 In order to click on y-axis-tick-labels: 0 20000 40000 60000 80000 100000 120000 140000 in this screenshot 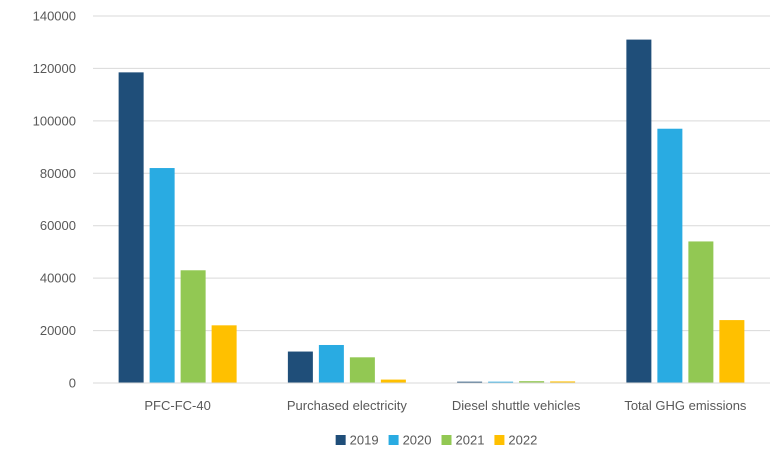, I will do `click(54, 200)`.